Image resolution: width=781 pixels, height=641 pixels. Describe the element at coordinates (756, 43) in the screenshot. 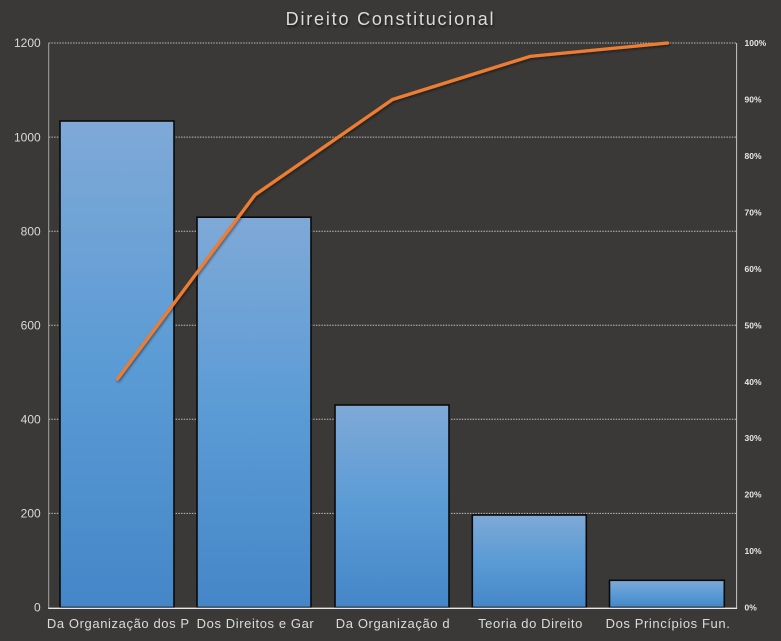

I see `svg-text: 100%` at that location.